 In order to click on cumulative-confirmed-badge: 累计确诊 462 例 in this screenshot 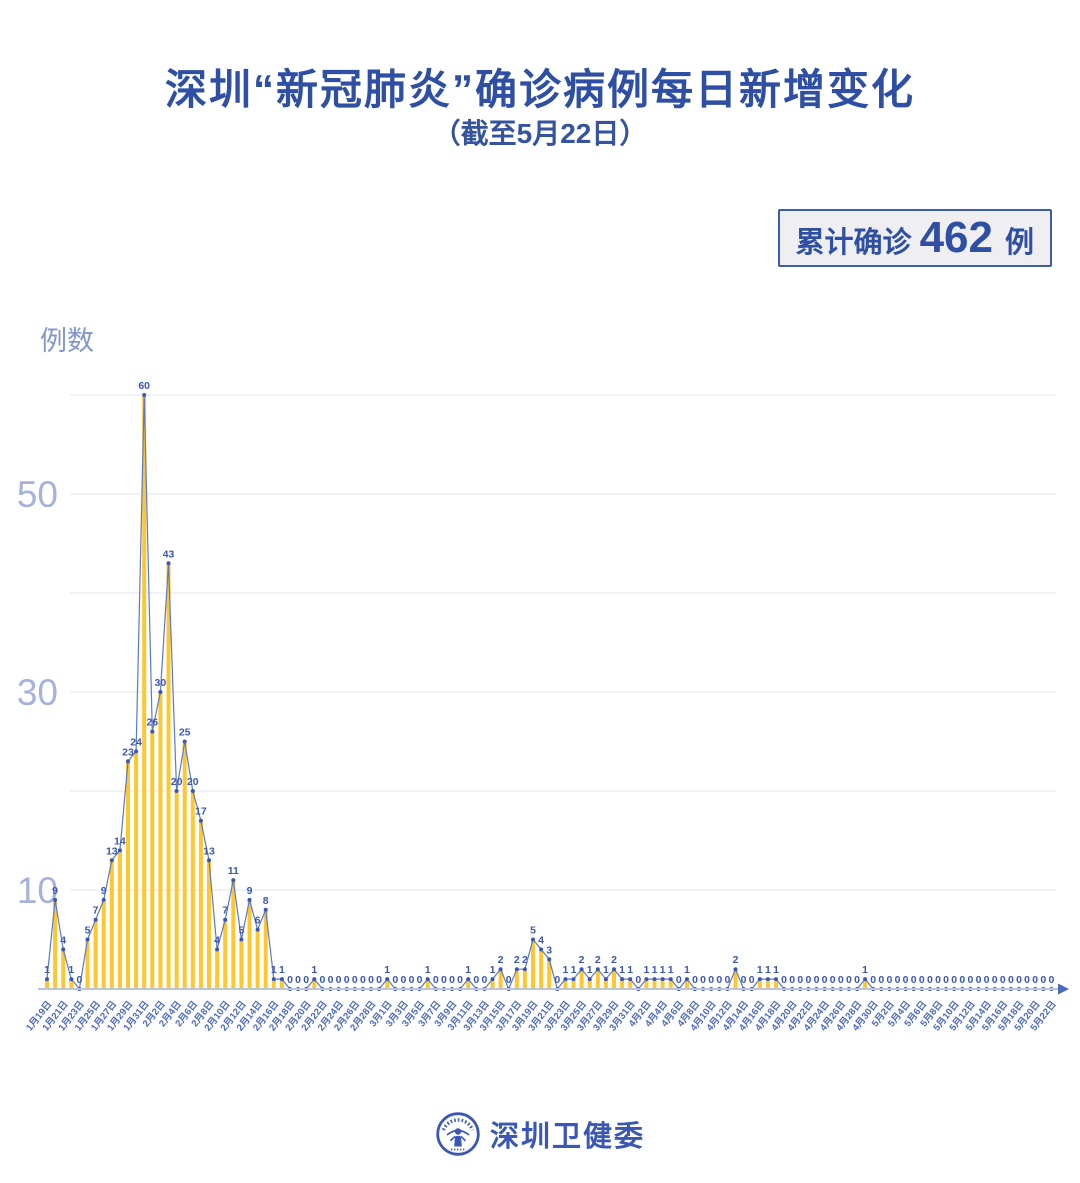, I will do `click(914, 238)`.